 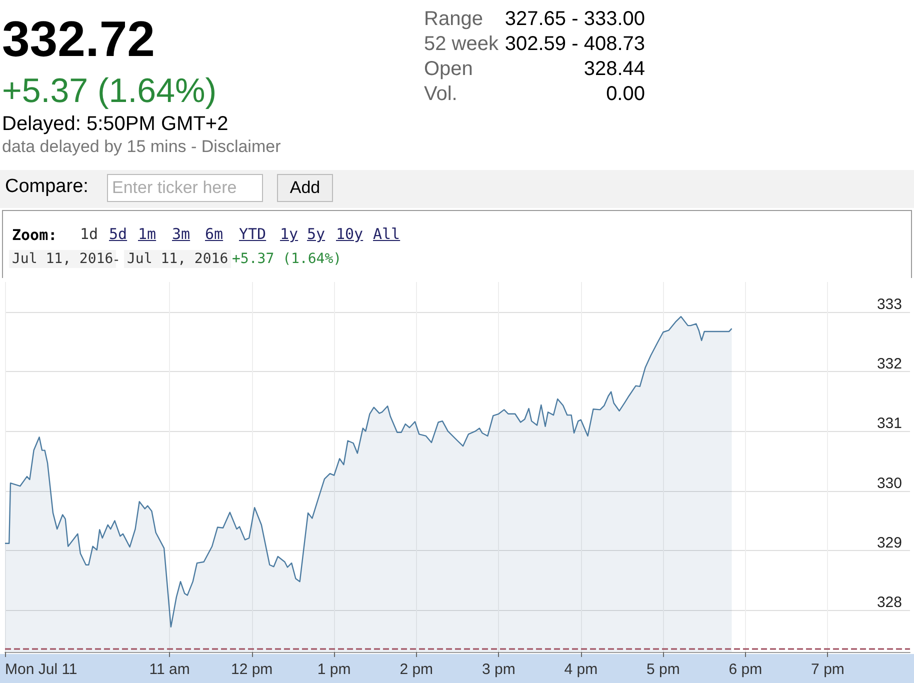 What do you see at coordinates (745, 669) in the screenshot?
I see `x-tick-label: 6 pm` at bounding box center [745, 669].